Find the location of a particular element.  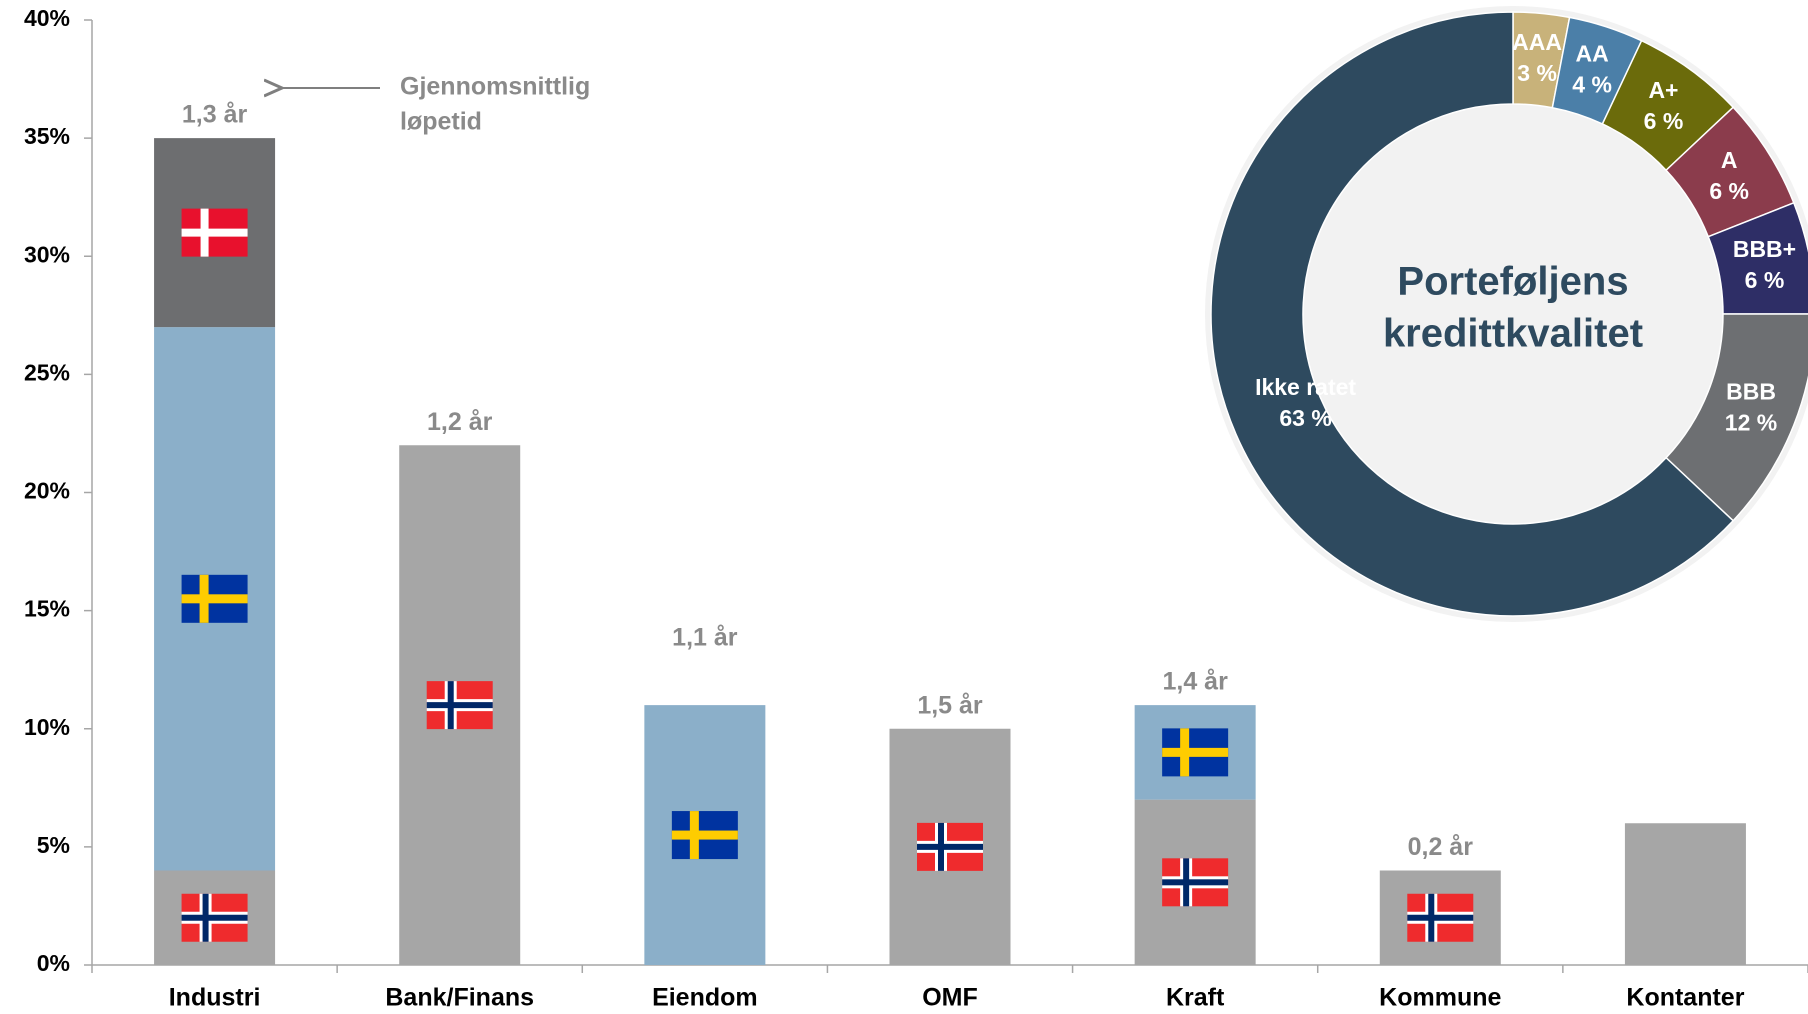

bar-label: 0,2 år is located at coordinates (1441, 847).